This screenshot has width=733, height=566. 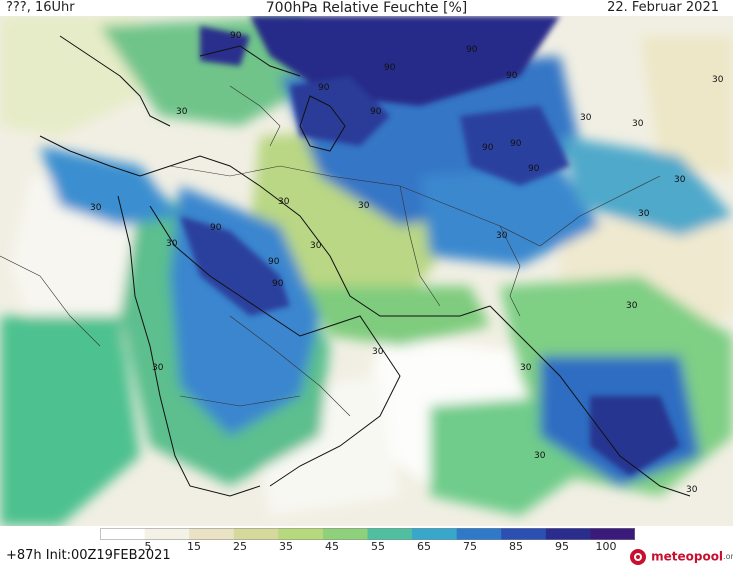 What do you see at coordinates (663, 7) in the screenshot?
I see `valid-date-label: 22. Februar 2021` at bounding box center [663, 7].